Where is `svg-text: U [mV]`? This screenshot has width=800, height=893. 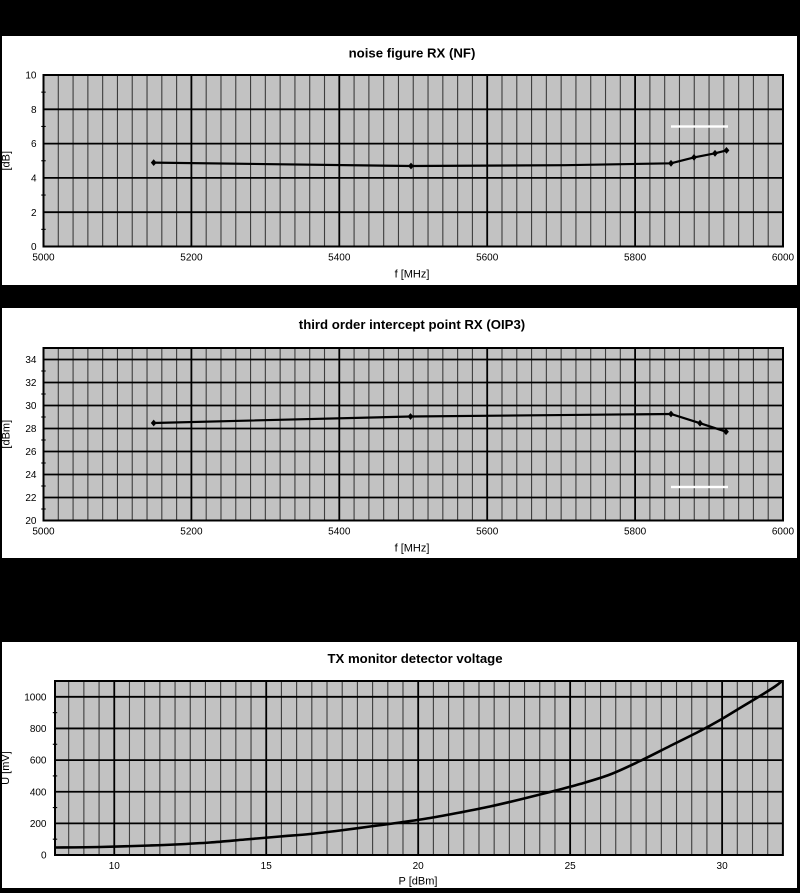
svg-text: U [mV] is located at coordinates (6, 768).